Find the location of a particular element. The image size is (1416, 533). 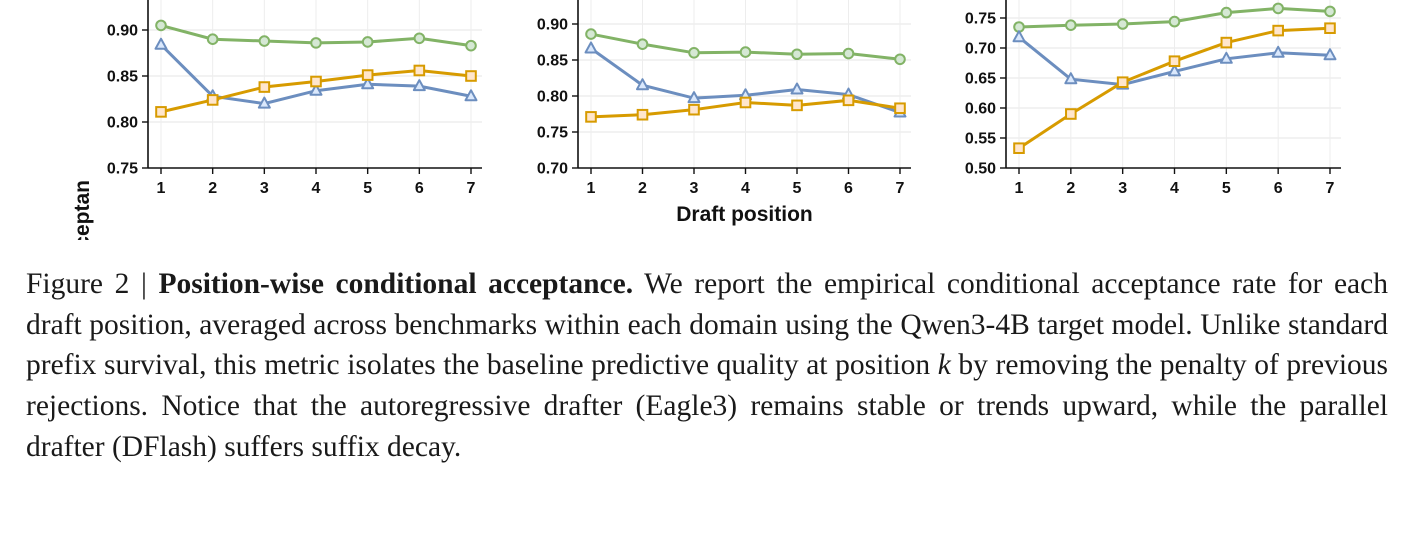

chart-panel-left: 0.75 0.80 0.85 0.90 1 2 3 4 5 6 7 Cond. acceptan is located at coordinates (276, 120).